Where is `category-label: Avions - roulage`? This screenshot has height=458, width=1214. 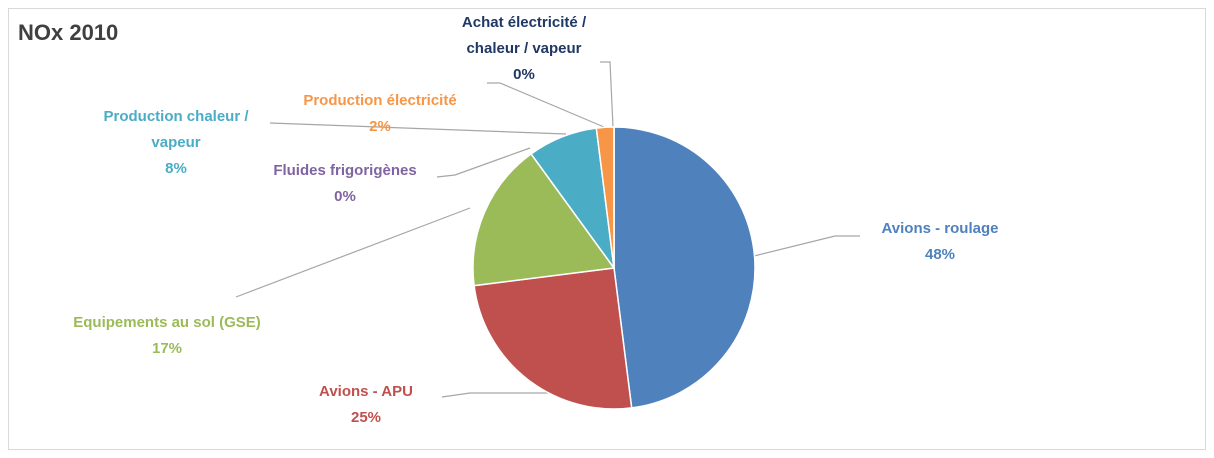 category-label: Avions - roulage is located at coordinates (940, 228).